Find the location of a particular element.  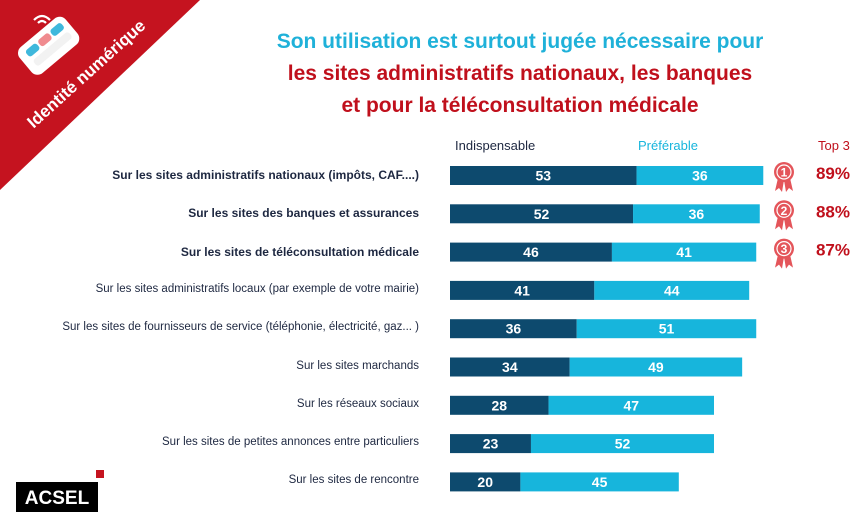

data-label-indispensable: 34 is located at coordinates (510, 367).